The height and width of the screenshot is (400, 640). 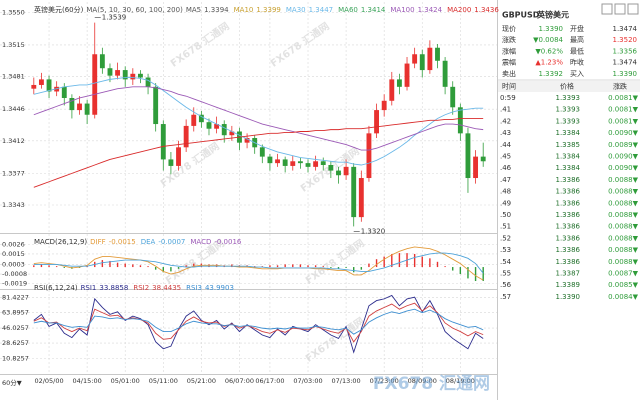 What do you see at coordinates (577, 62) in the screenshot?
I see `quote-label: 昨收` at bounding box center [577, 62].